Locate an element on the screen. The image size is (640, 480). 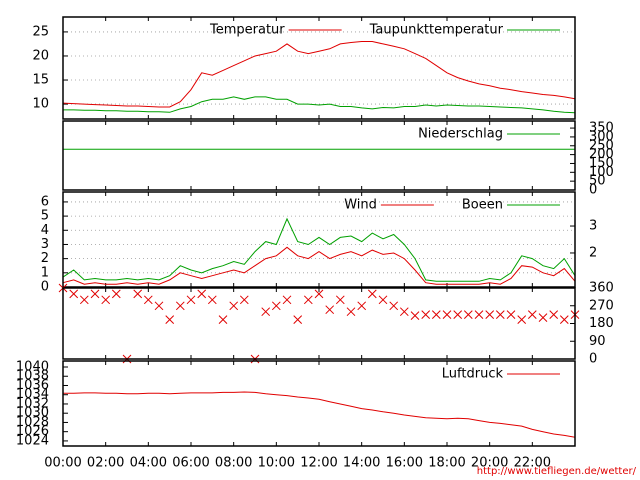
legend-label: Taupunkttemperatur is located at coordinates (436, 30).